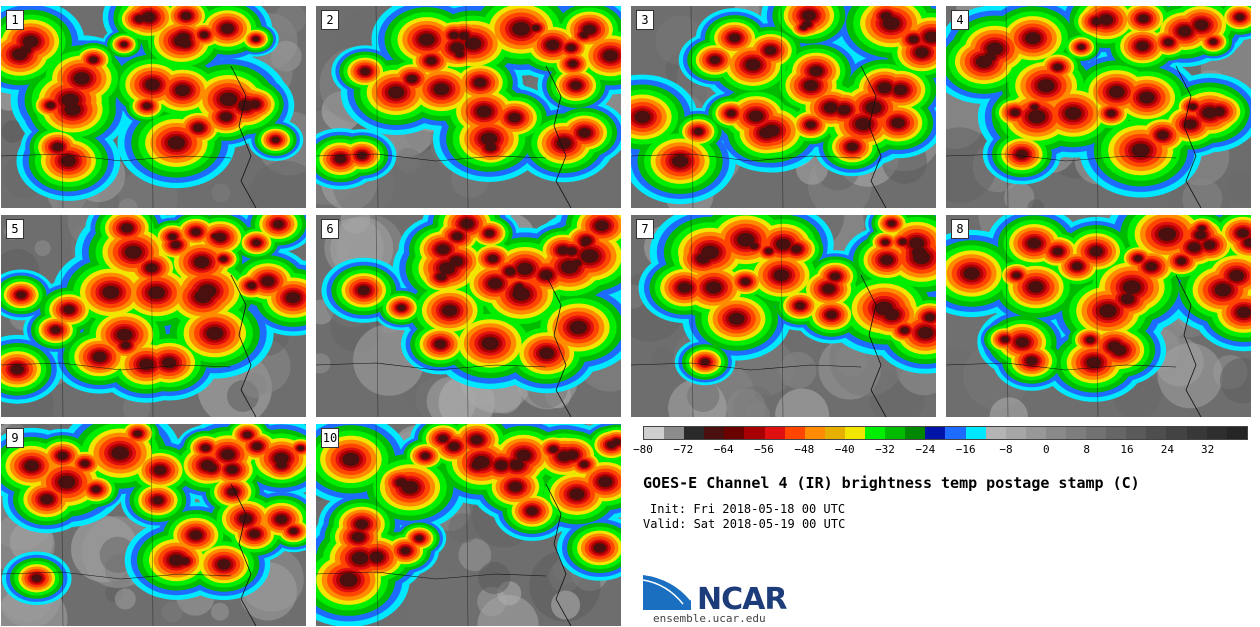 Image resolution: width=1260 pixels, height=627 pixels. What do you see at coordinates (844, 449) in the screenshot?
I see `colorbar-tick-label: −40` at bounding box center [844, 449].